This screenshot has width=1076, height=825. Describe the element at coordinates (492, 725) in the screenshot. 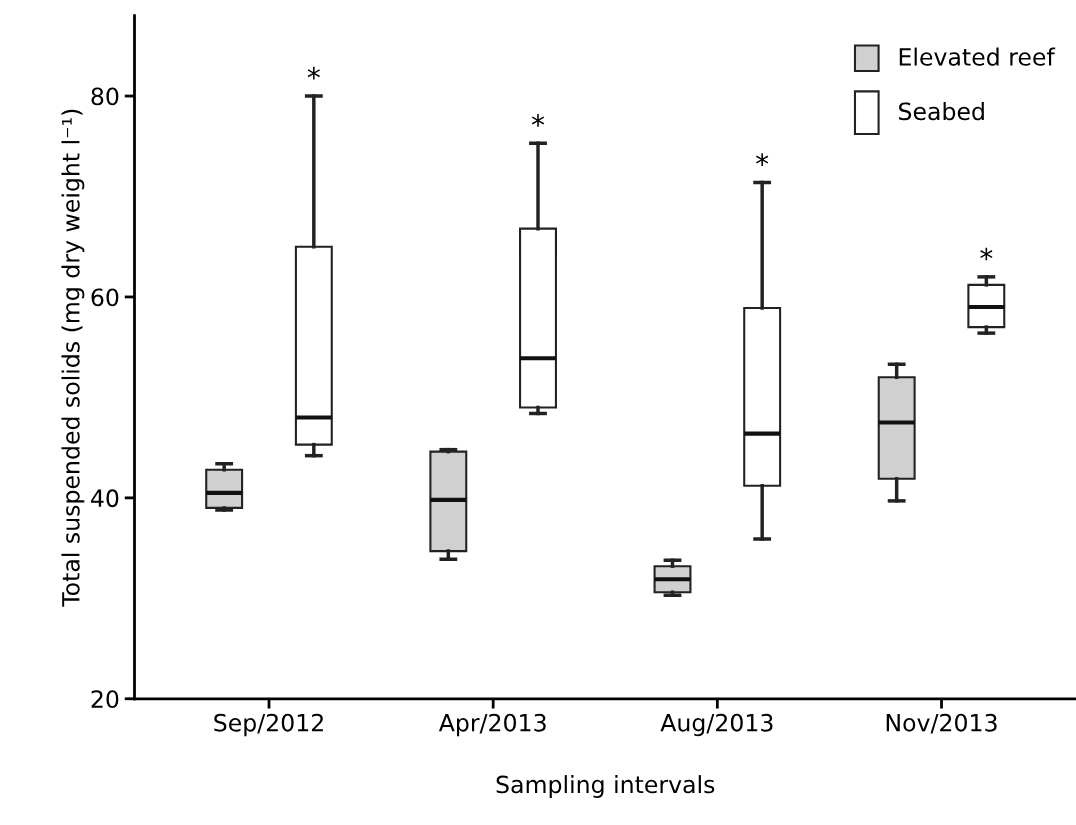

I see `x-tick-label: Apr/2013` at that location.